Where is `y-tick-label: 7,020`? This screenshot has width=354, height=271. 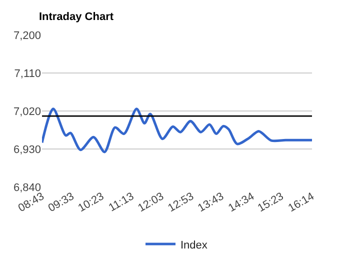
y-tick-label: 7,020 is located at coordinates (27, 112).